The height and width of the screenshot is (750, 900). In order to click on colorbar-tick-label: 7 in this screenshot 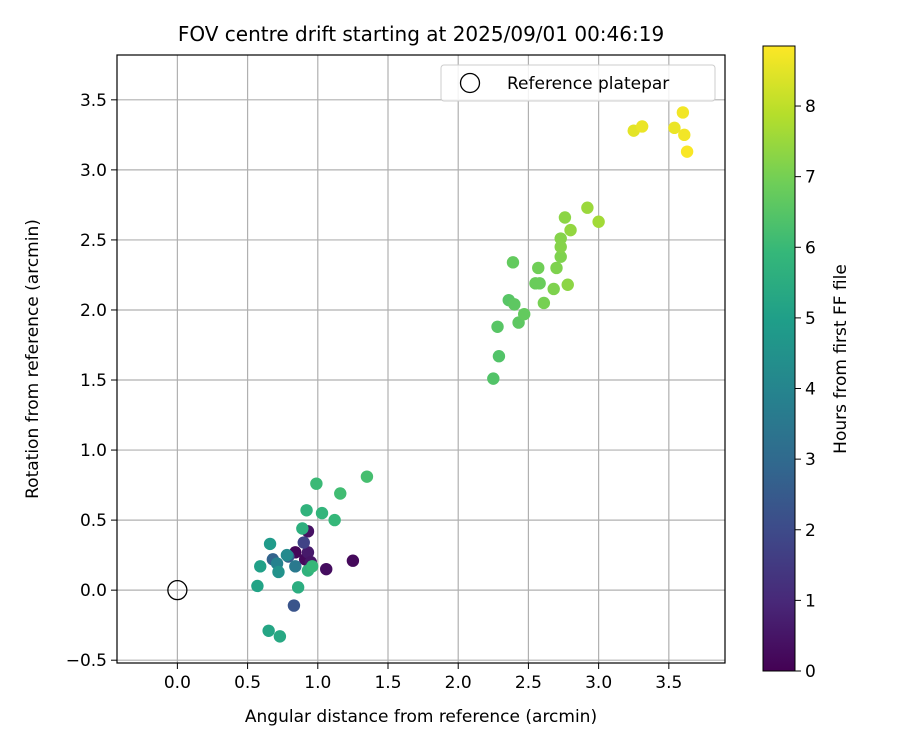, I will do `click(810, 178)`.